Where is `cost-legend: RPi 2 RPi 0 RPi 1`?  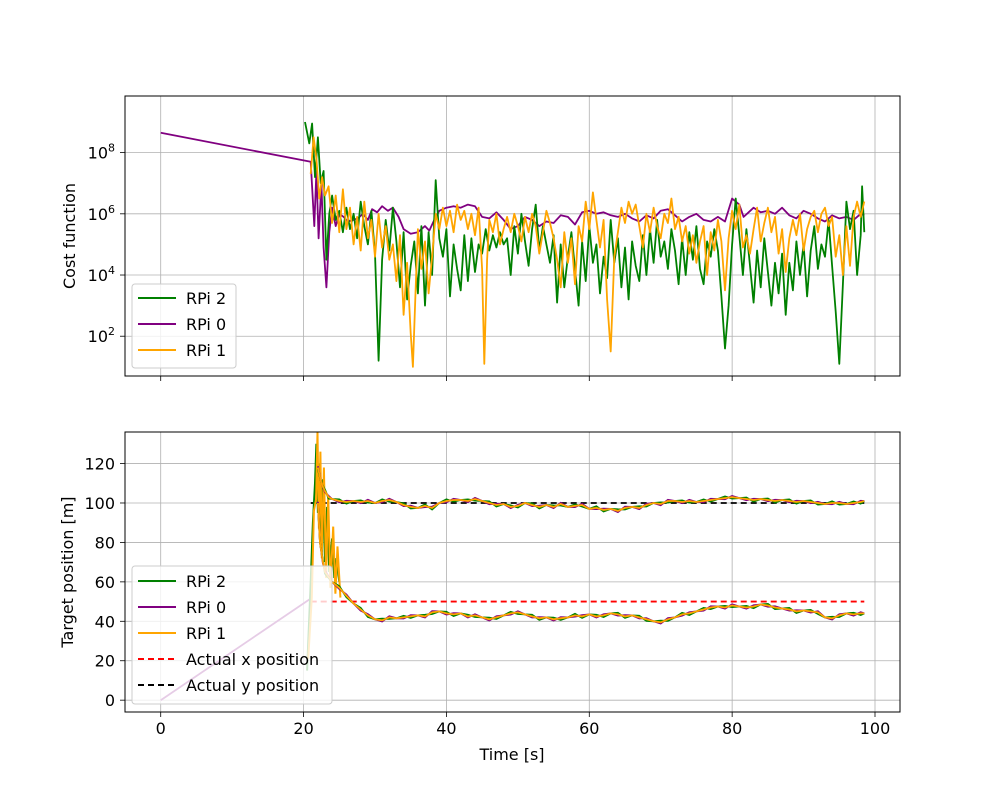
cost-legend: RPi 2 RPi 0 RPi 1 is located at coordinates (184, 326).